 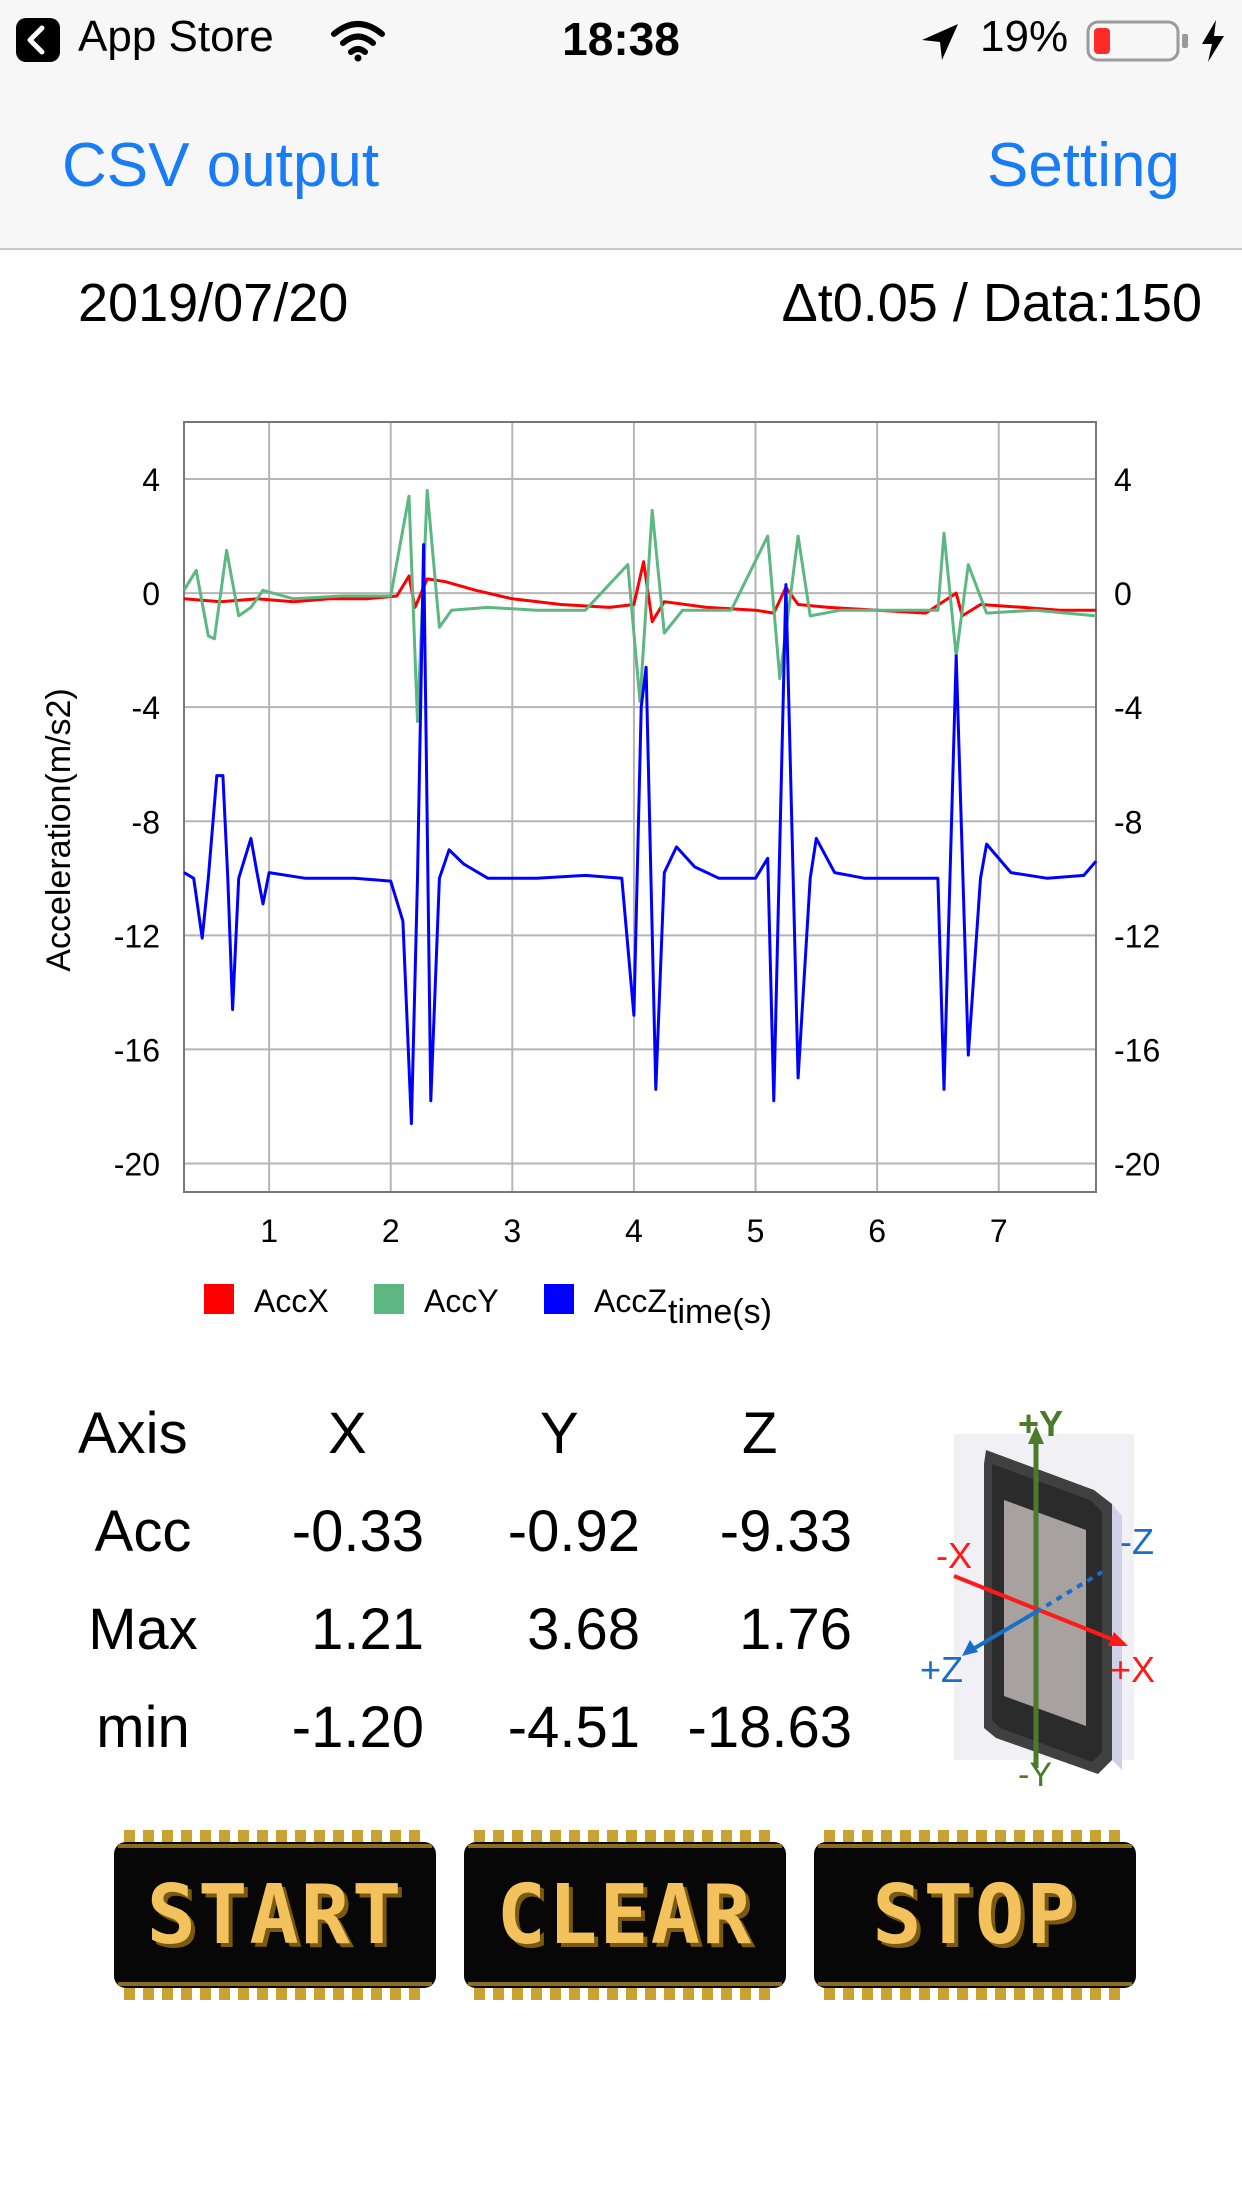 I want to click on measurement-date: 2019/07/20, so click(x=213, y=303).